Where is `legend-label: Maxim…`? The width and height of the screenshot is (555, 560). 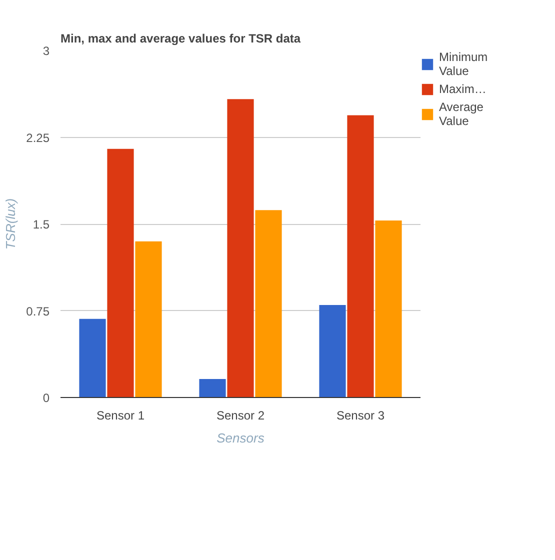
legend-label: Maxim… is located at coordinates (463, 89).